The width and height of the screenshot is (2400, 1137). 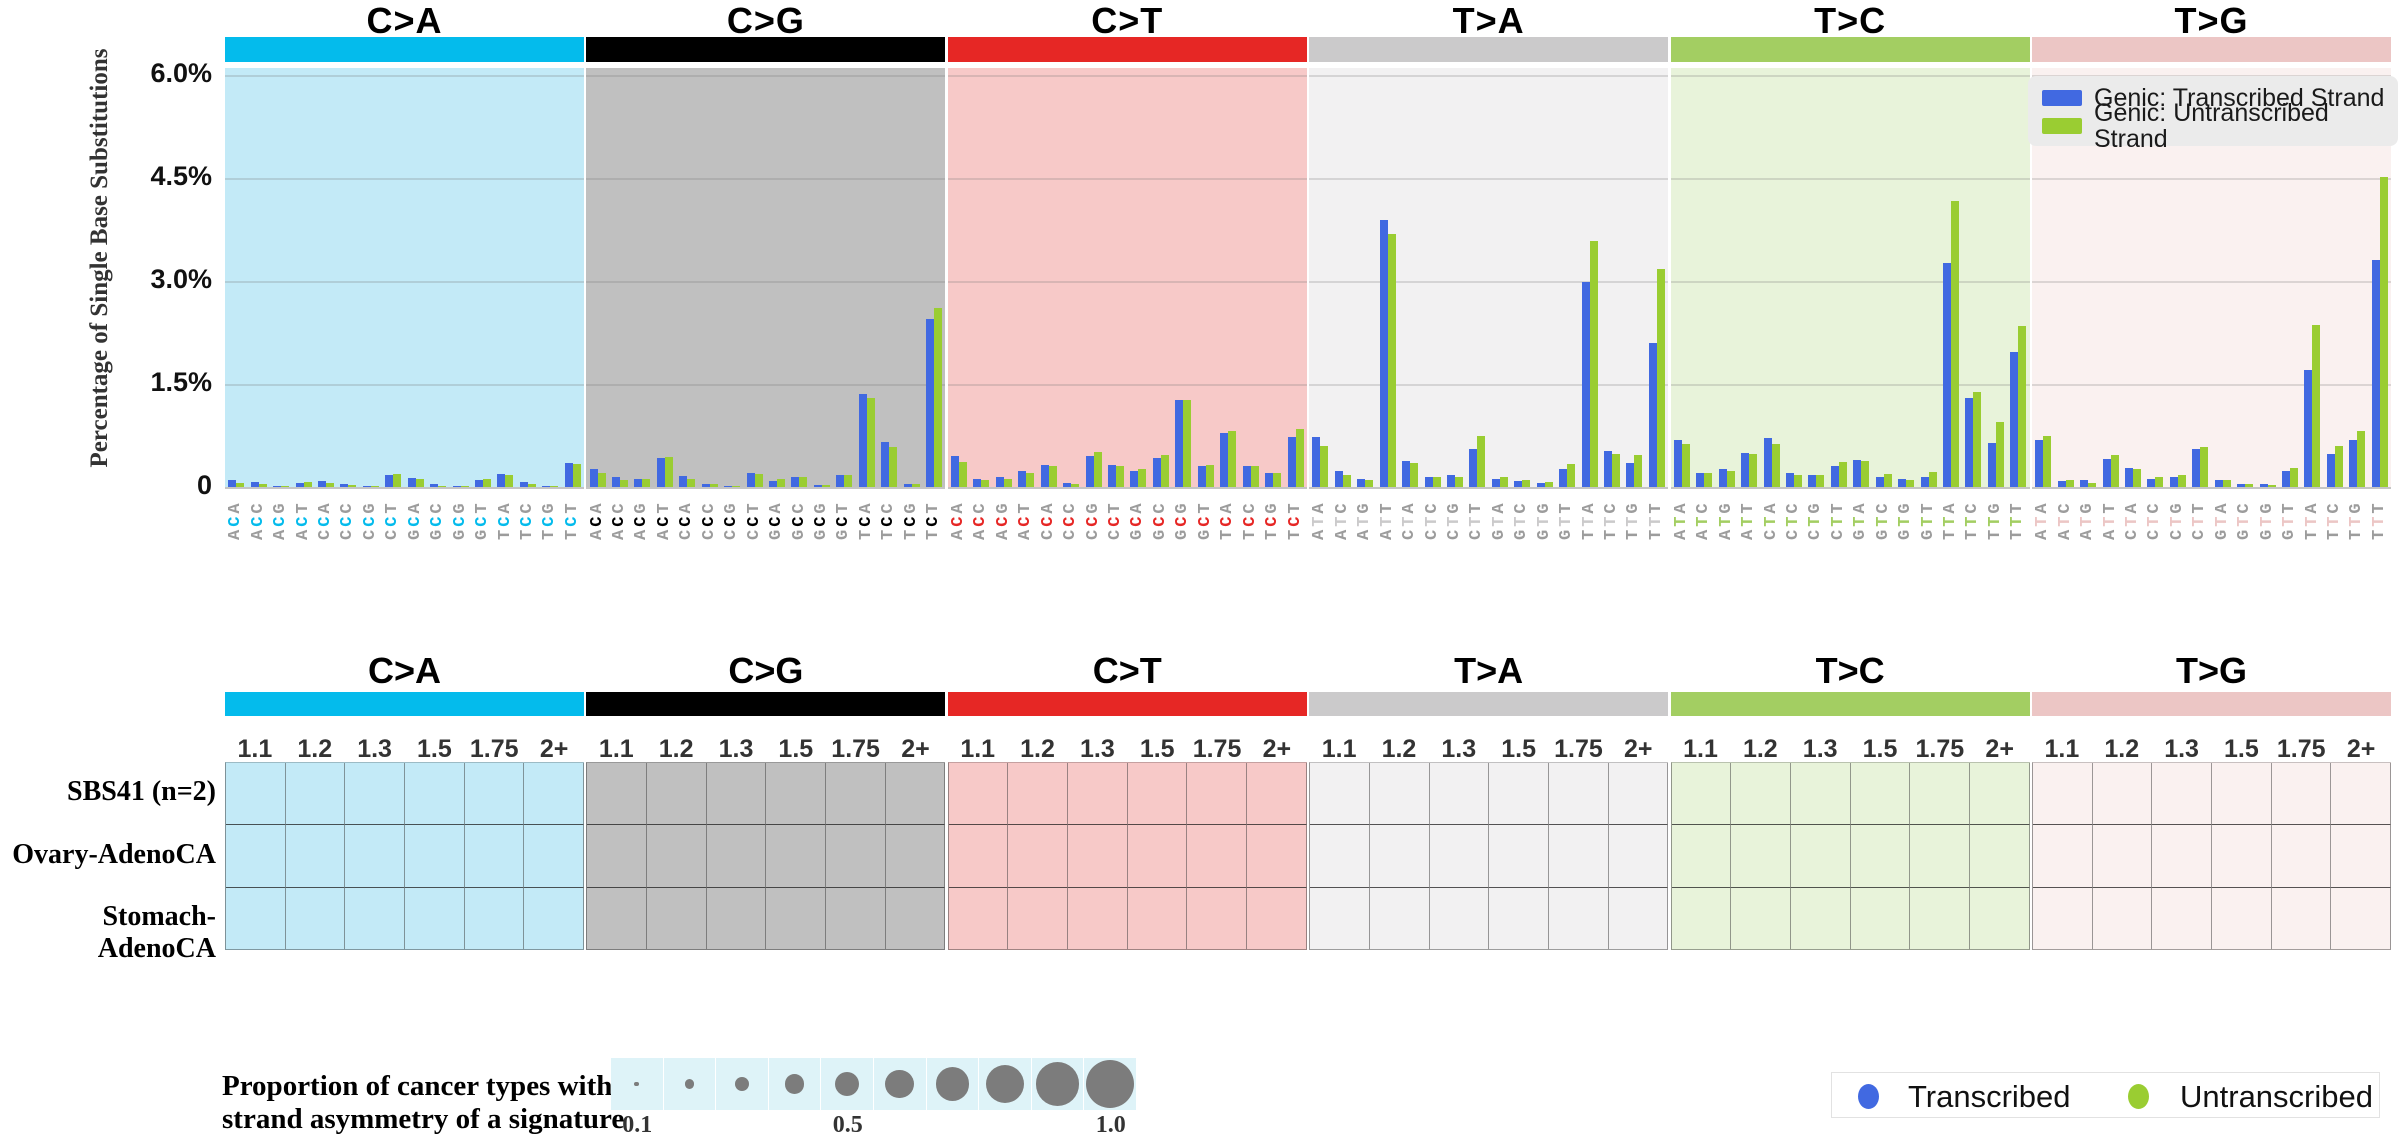 What do you see at coordinates (1299, 458) in the screenshot?
I see `bar-C>T-TCT-untranscribed` at bounding box center [1299, 458].